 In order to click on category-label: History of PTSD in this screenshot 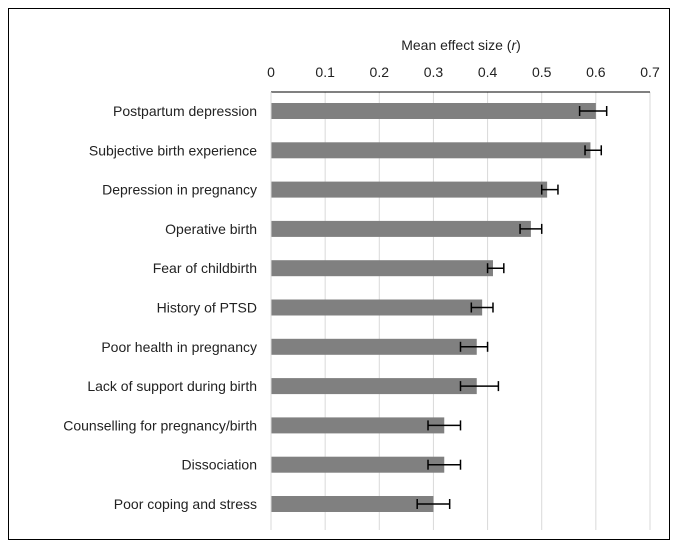, I will do `click(207, 308)`.